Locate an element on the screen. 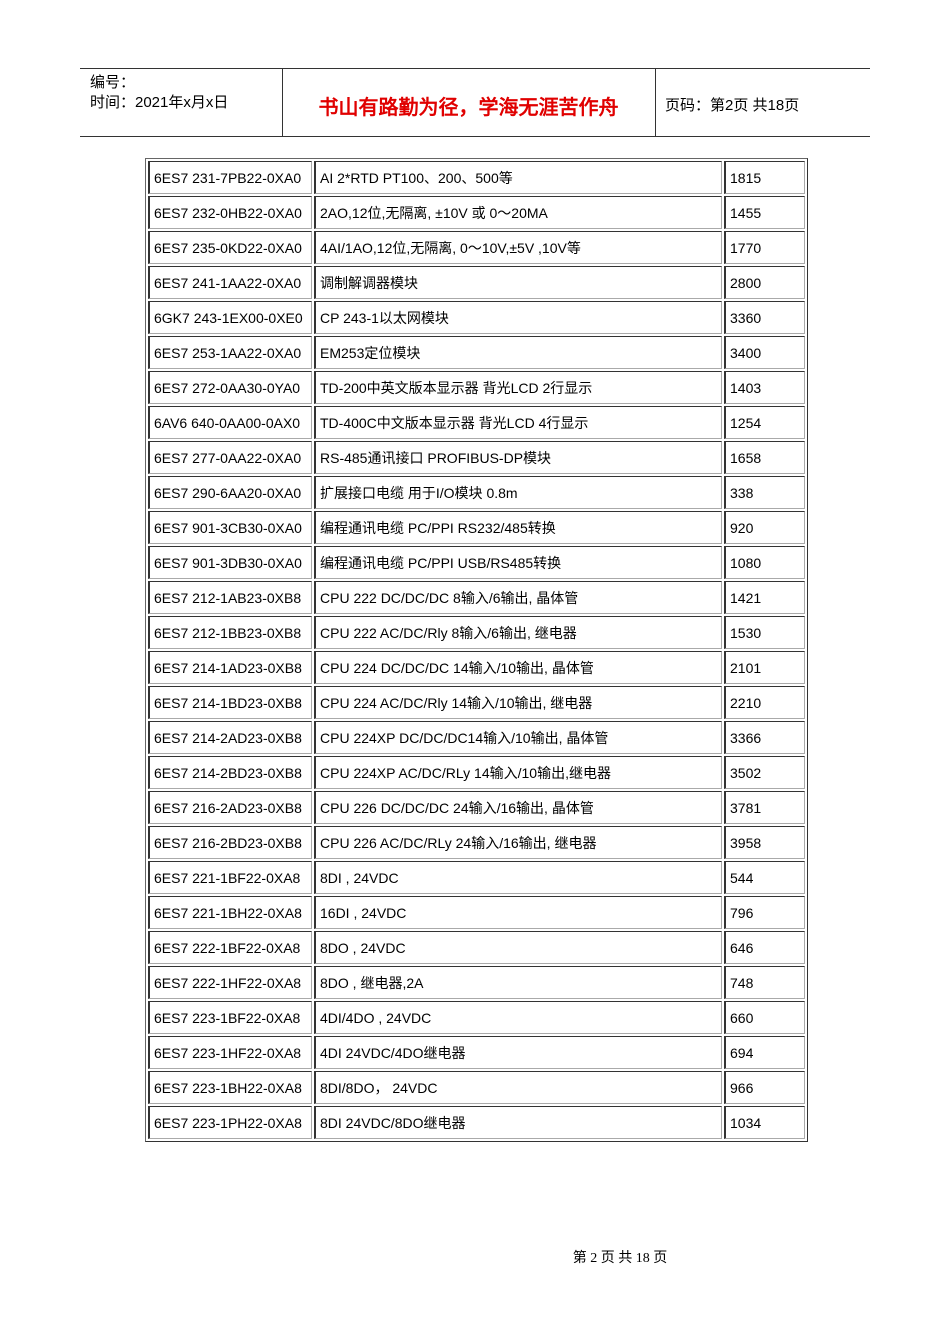 The height and width of the screenshot is (1344, 950). description: CPU 226 DC/DC/DC 24输入/16输出, 晶体管 is located at coordinates (518, 807).